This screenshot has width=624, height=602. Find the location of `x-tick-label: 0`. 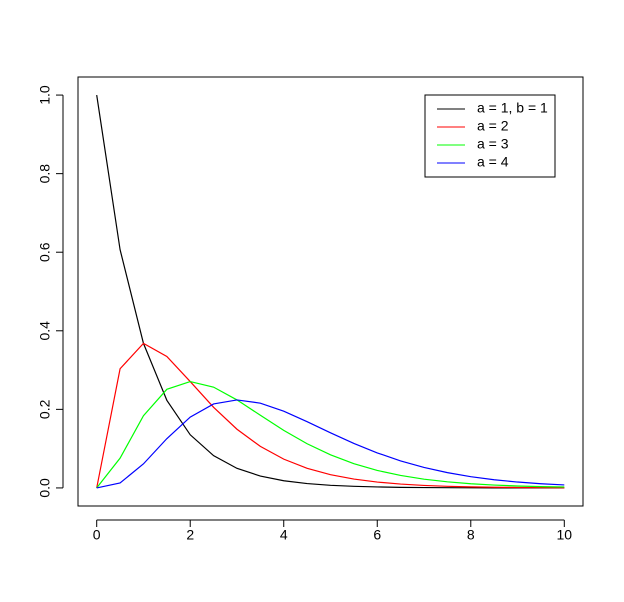

x-tick-label: 0 is located at coordinates (97, 535).